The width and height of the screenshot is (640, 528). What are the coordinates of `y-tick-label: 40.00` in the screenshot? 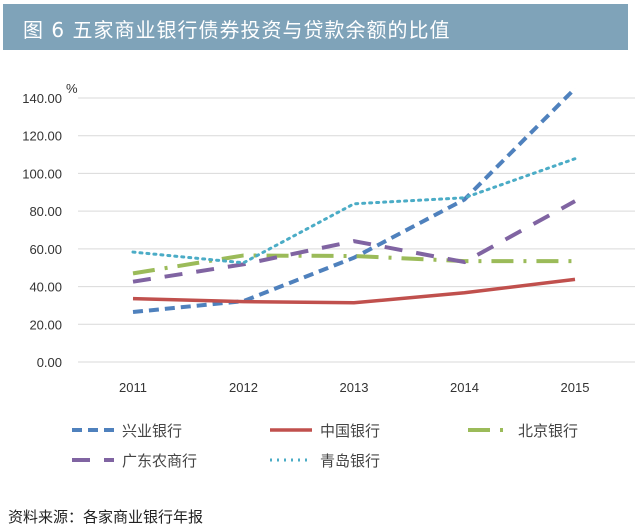 It's located at (45, 287).